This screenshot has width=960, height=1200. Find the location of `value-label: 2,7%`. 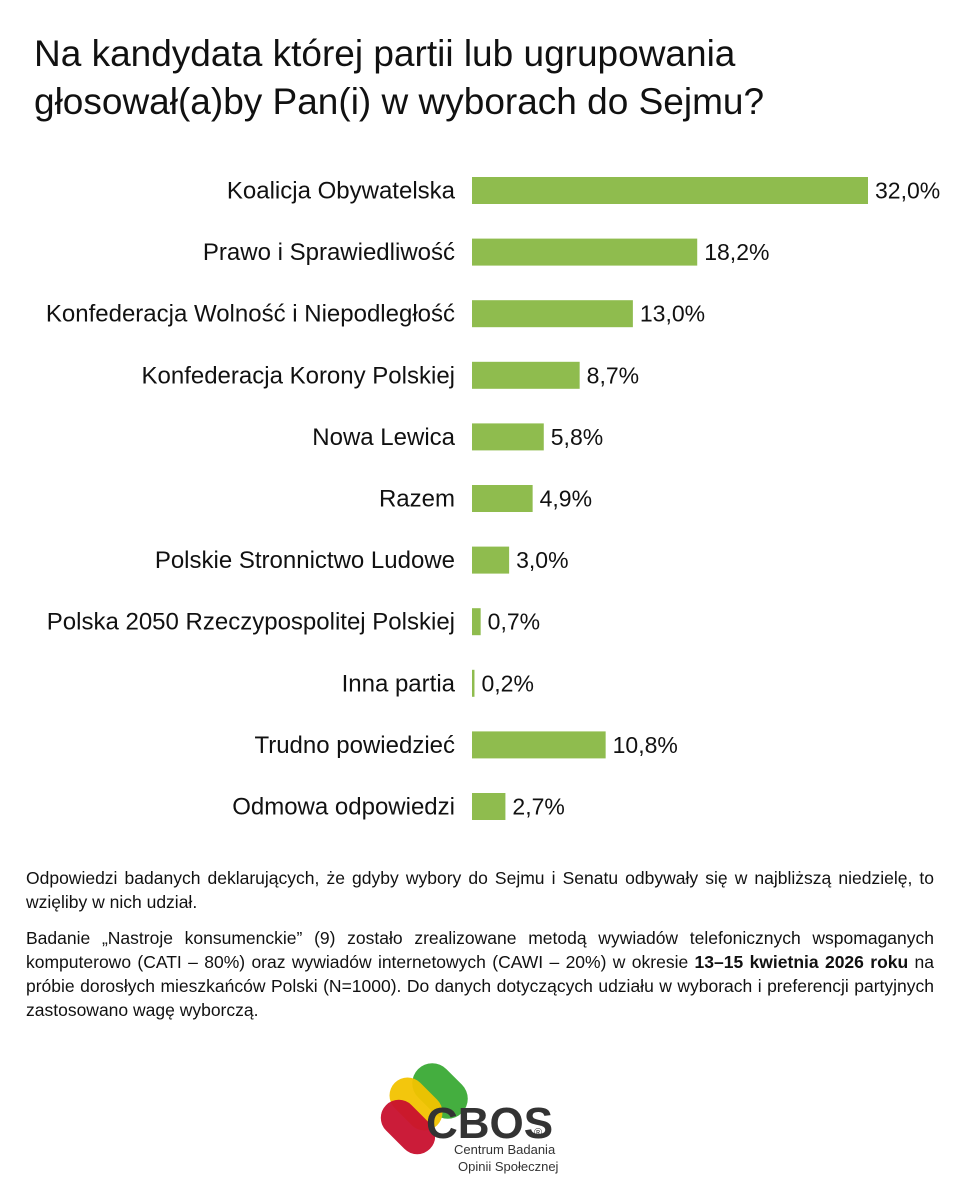

value-label: 2,7% is located at coordinates (538, 807).